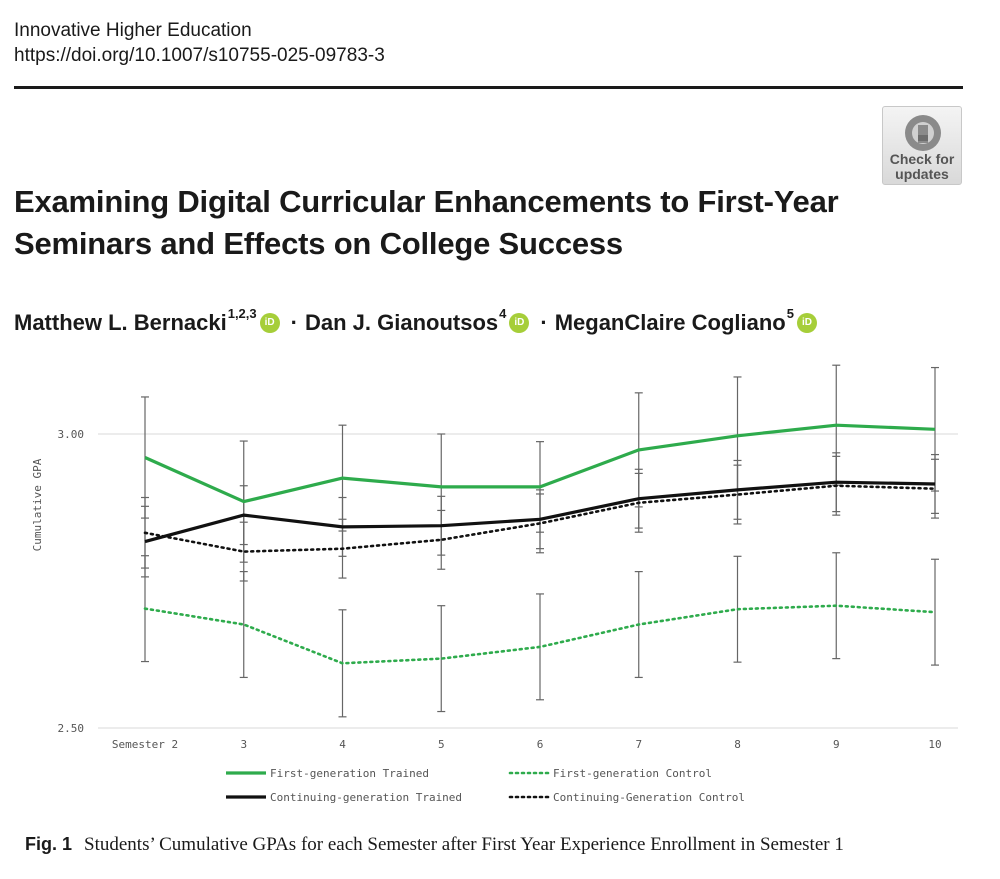 The width and height of the screenshot is (1000, 879). I want to click on check-for-updates-badge: Check for updates, so click(922, 145).